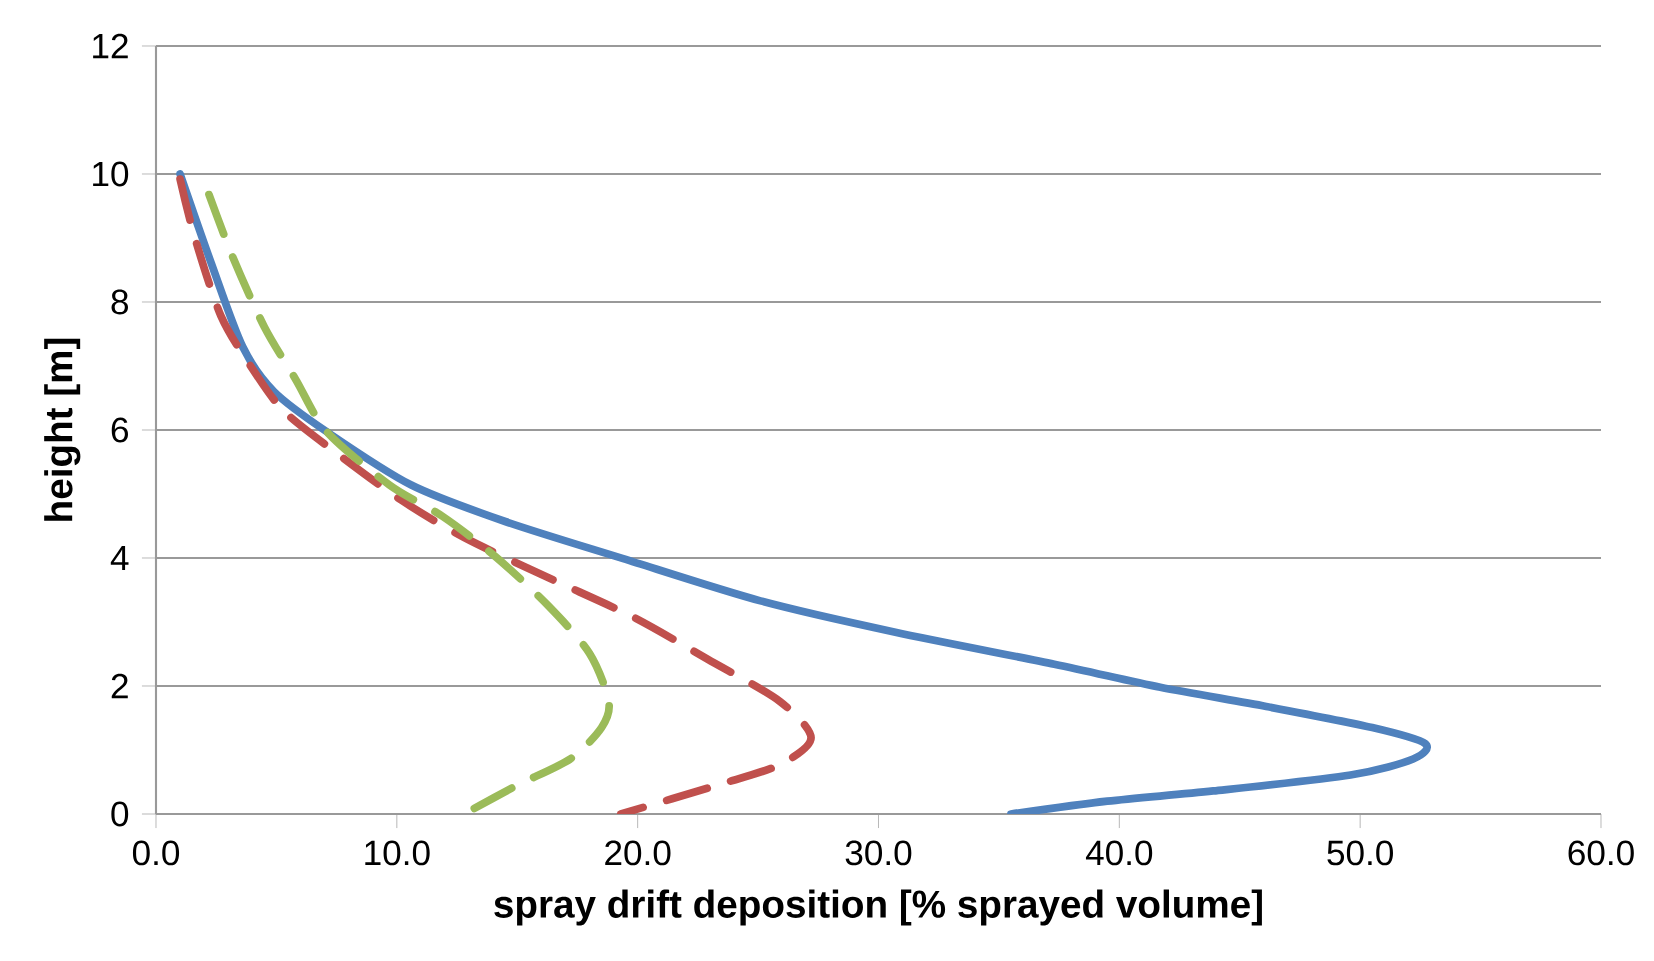 The image size is (1654, 961). What do you see at coordinates (878, 907) in the screenshot?
I see `x-axis-title: spray drift deposition [% sprayed volume]` at bounding box center [878, 907].